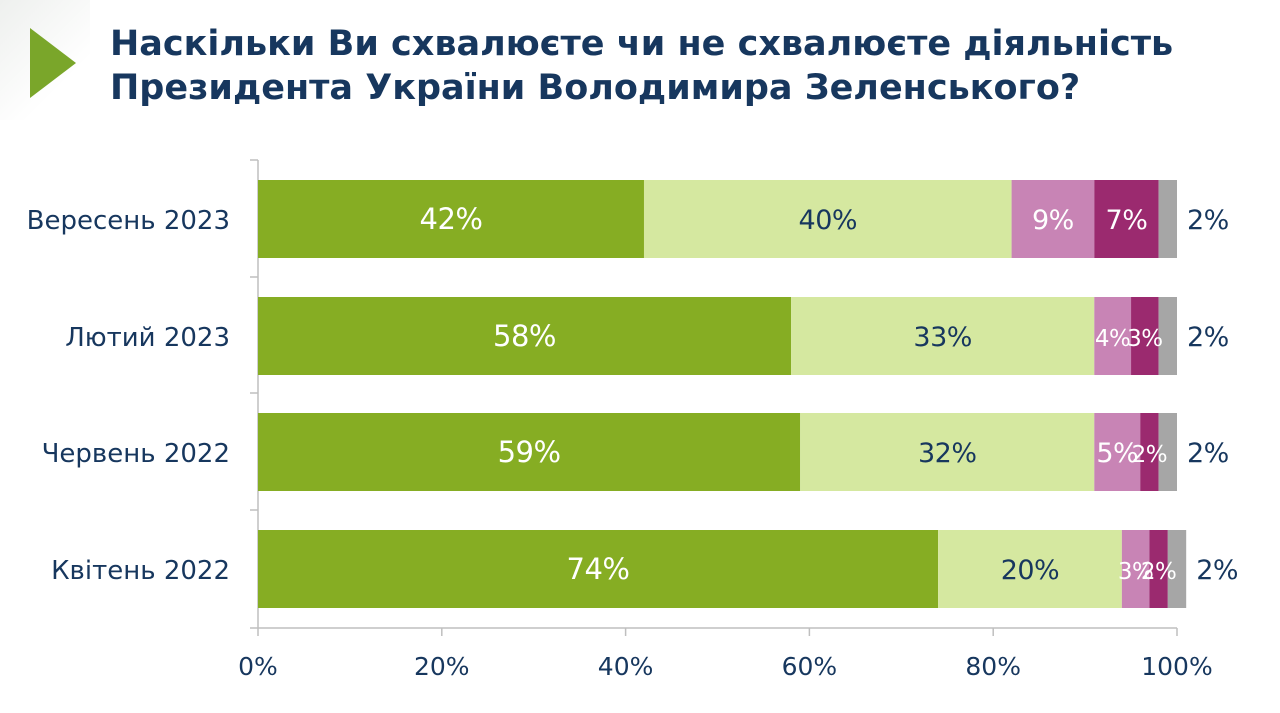 This screenshot has height=713, width=1280. What do you see at coordinates (810, 666) in the screenshot?
I see `x-tick-label: 60%` at bounding box center [810, 666].